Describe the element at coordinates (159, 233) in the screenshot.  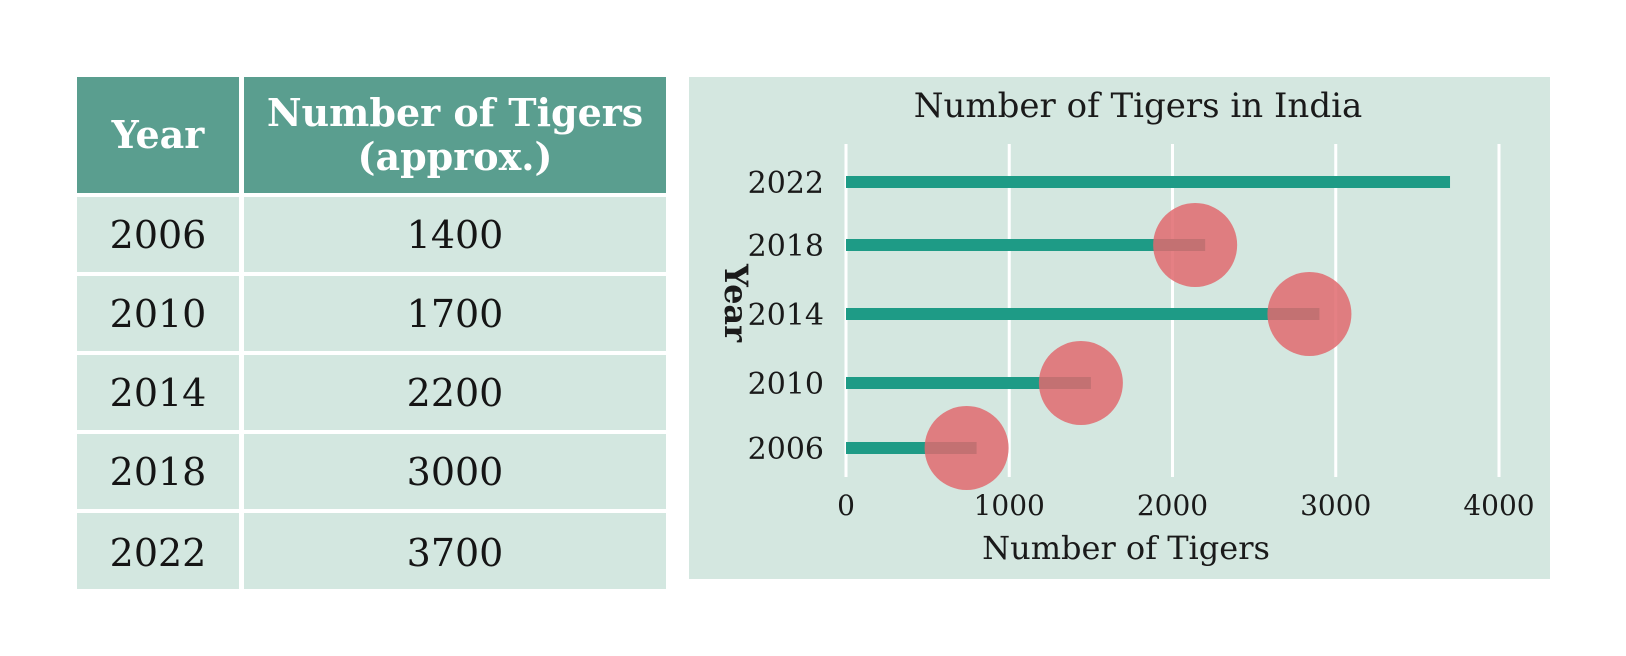
I see `cell-year: 2006` at that location.